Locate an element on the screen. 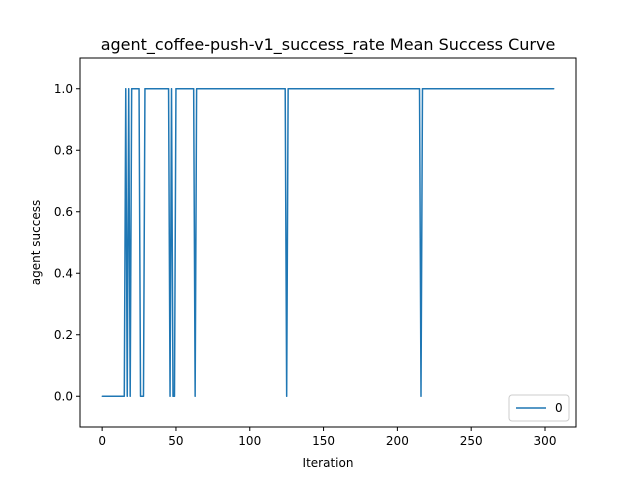  y-tick-label: 0.2 is located at coordinates (63, 335).